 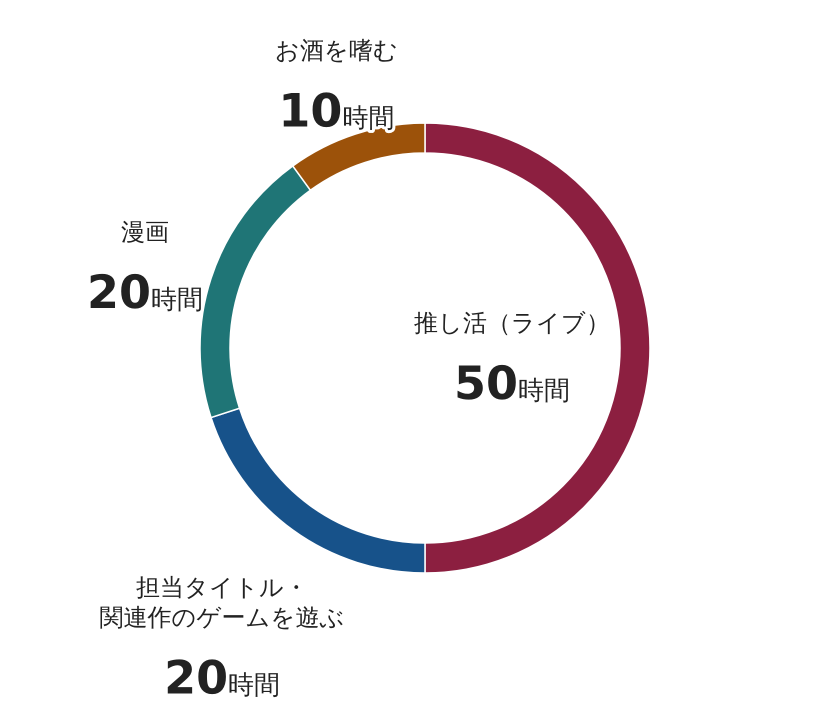 What do you see at coordinates (222, 602) in the screenshot?
I see `slice-label: 担当タイトル・関連作のゲームを遊ぶ` at bounding box center [222, 602].